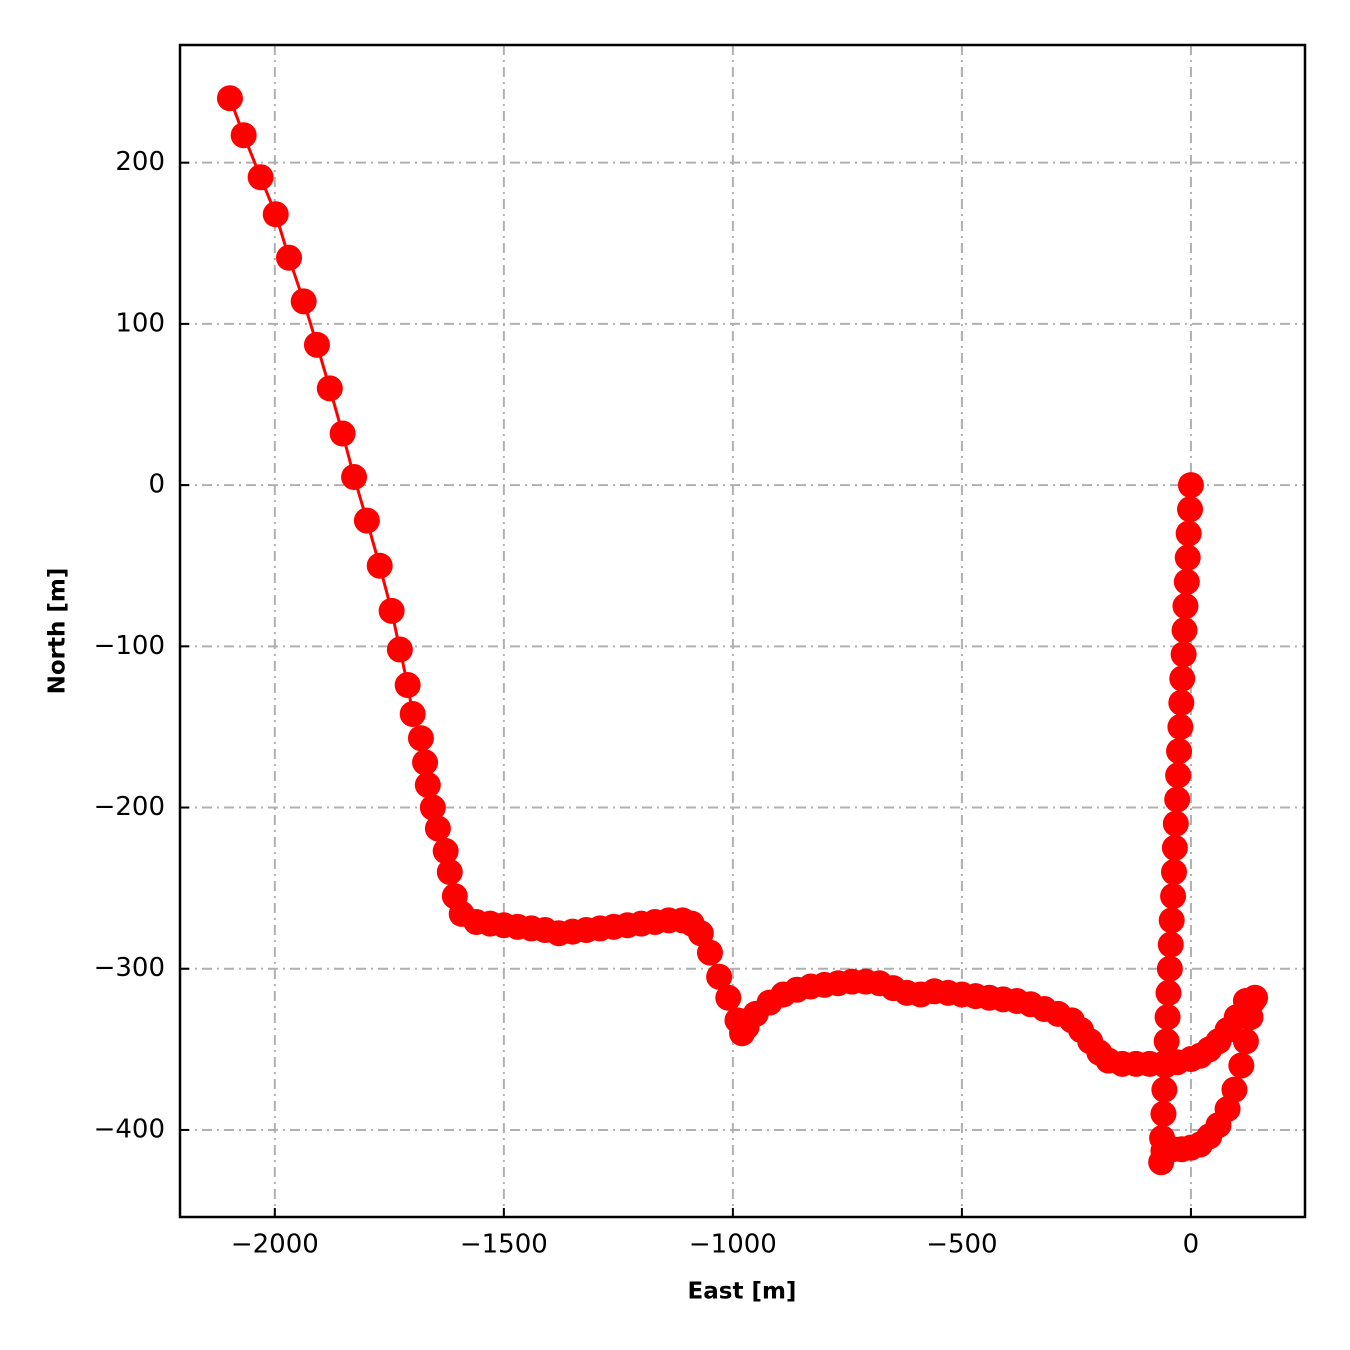  Describe the element at coordinates (140, 162) in the screenshot. I see `y-tick-label: 200` at that location.